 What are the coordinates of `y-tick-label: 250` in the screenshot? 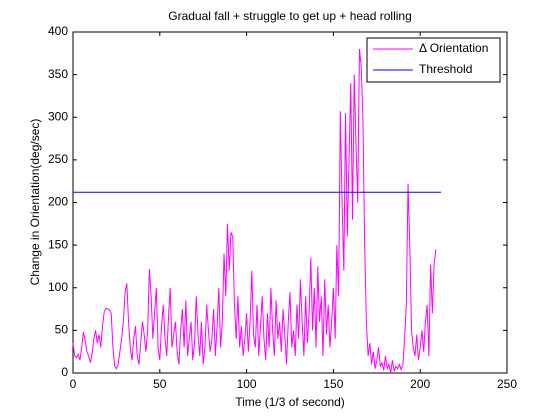 It's located at (58, 159).